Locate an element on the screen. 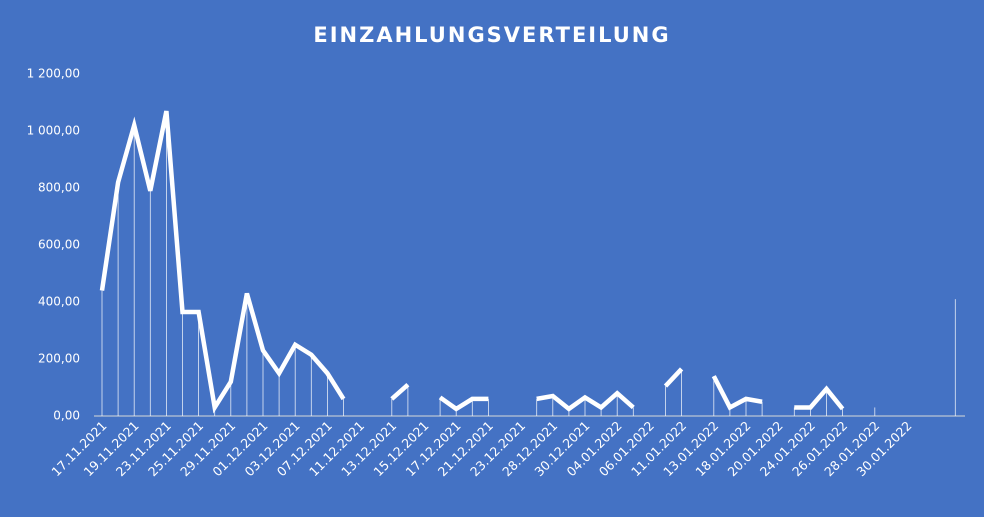 The image size is (984, 517). y-tick-label: 400,00 is located at coordinates (59, 302).